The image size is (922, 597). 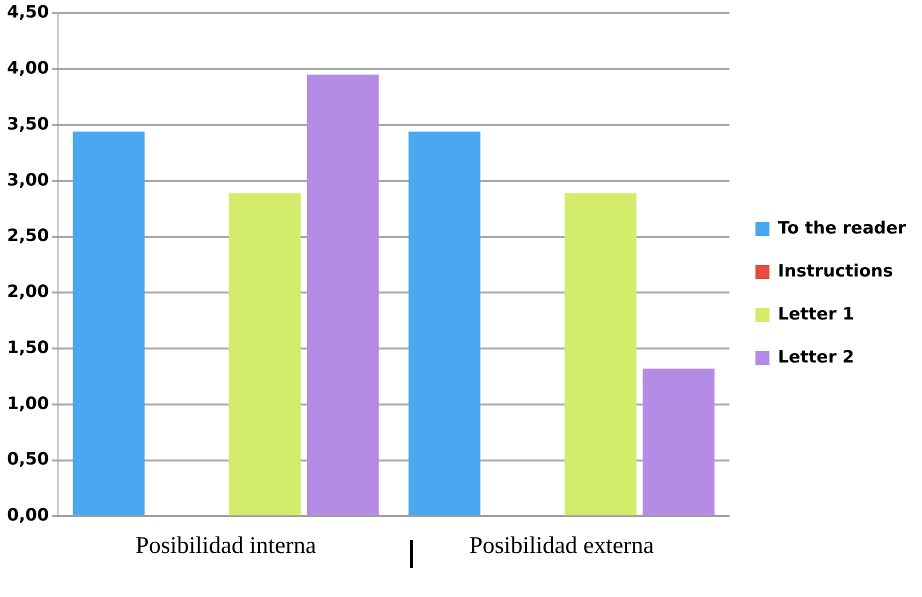 I want to click on y-tick-label: 0,50, so click(x=28, y=460).